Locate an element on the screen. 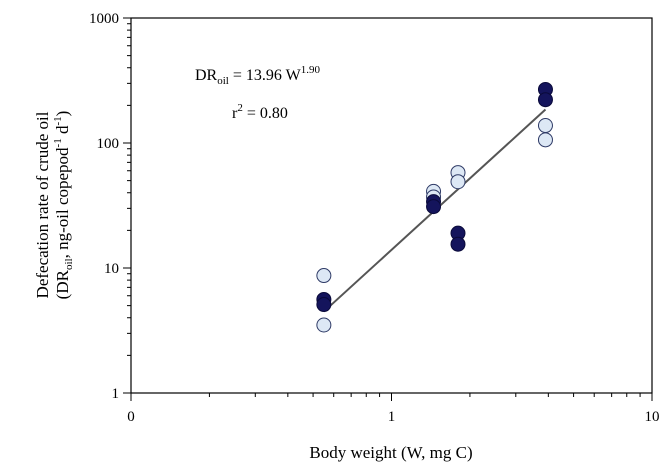  y-tick-label: 1000 is located at coordinates (104, 19).